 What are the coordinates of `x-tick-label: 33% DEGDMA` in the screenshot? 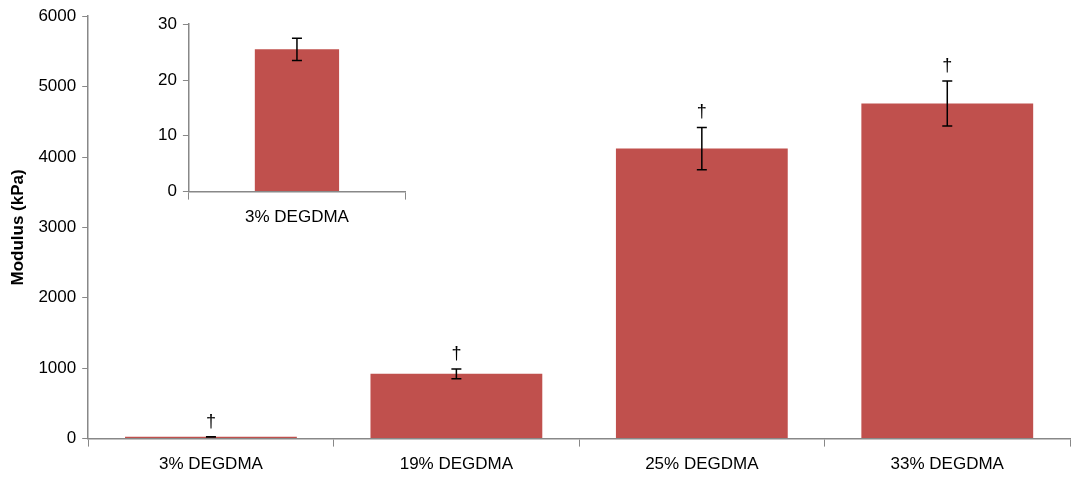 It's located at (947, 464).